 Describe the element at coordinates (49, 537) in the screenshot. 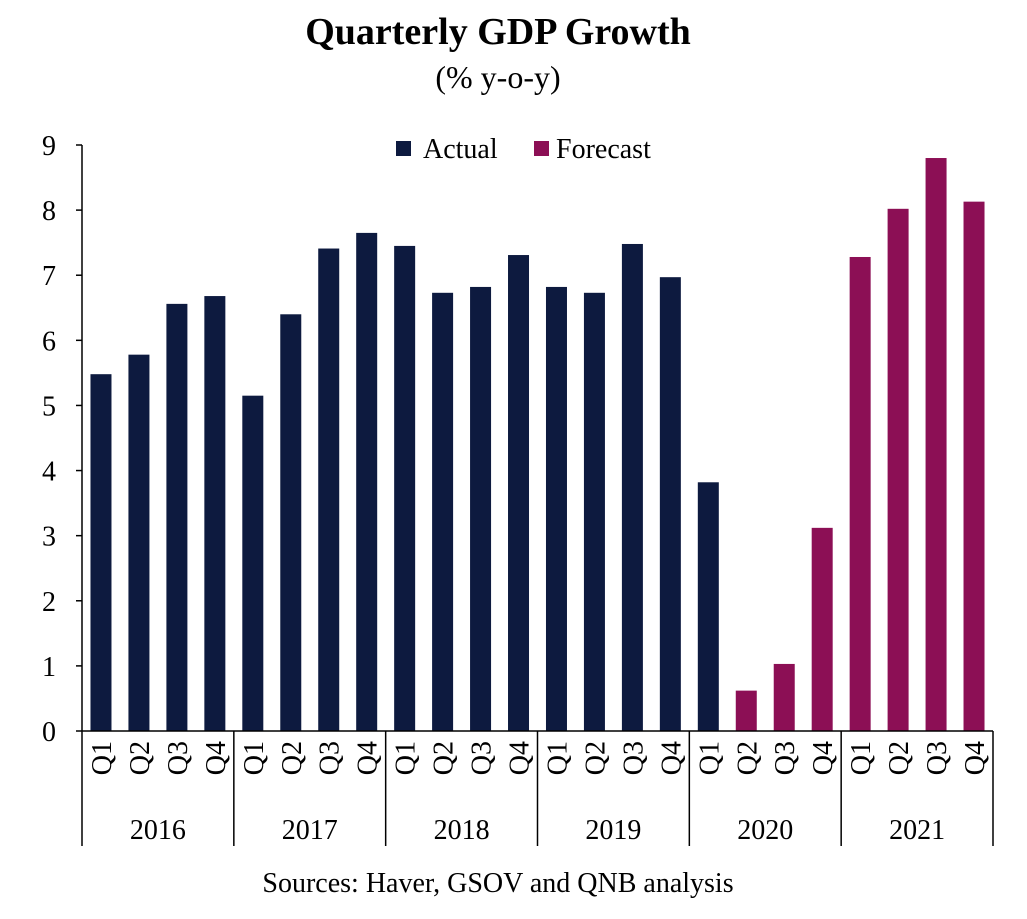

I see `y-tick-label: 3` at that location.